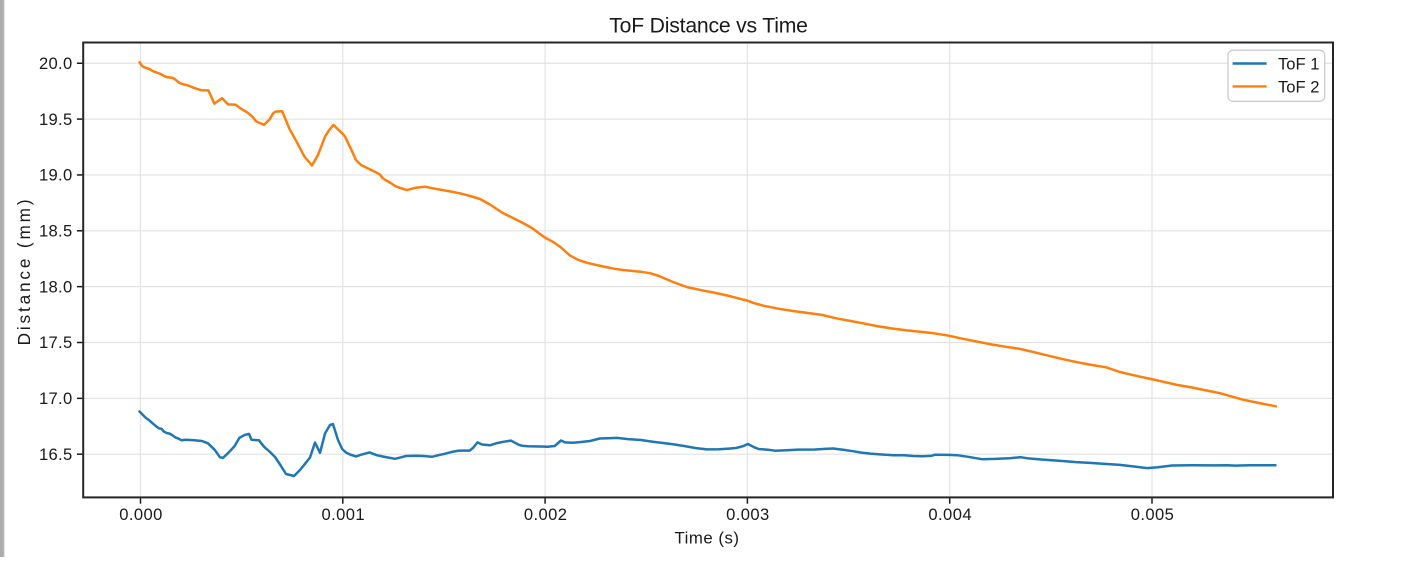 The width and height of the screenshot is (1403, 562). Describe the element at coordinates (56, 175) in the screenshot. I see `svg-text: 19.0` at that location.